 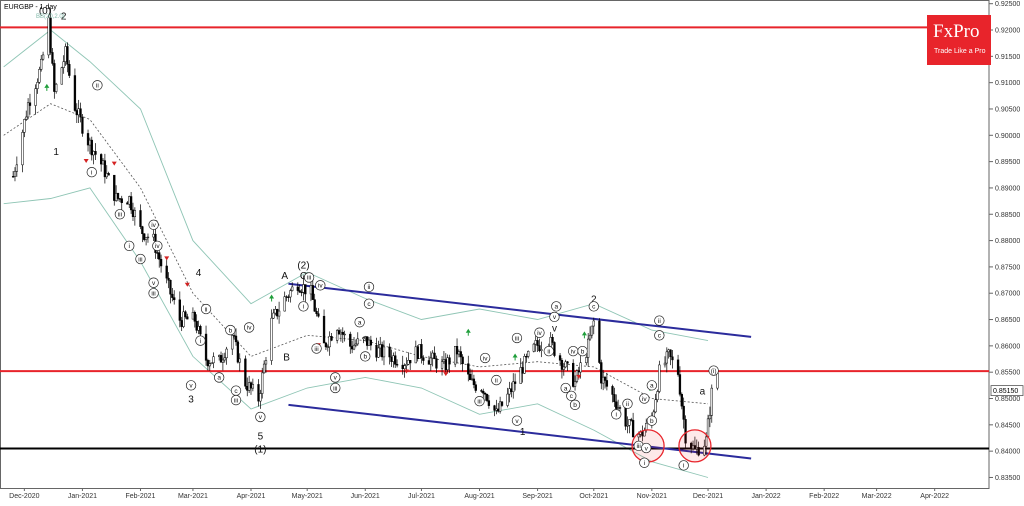 What do you see at coordinates (284, 276) in the screenshot?
I see `wave-label: A` at bounding box center [284, 276].